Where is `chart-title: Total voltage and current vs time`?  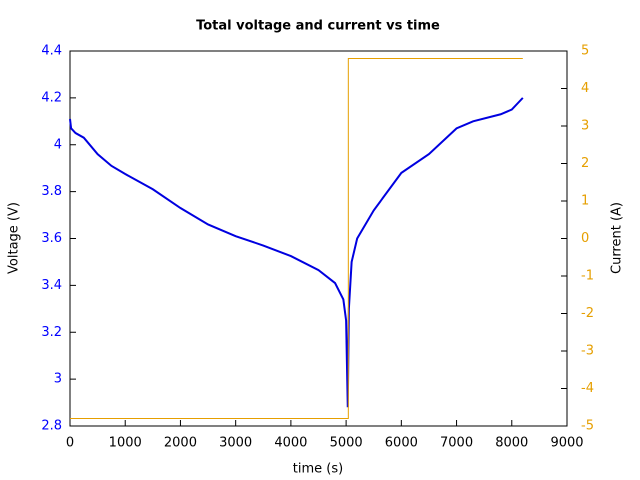
chart-title: Total voltage and current vs time is located at coordinates (318, 26).